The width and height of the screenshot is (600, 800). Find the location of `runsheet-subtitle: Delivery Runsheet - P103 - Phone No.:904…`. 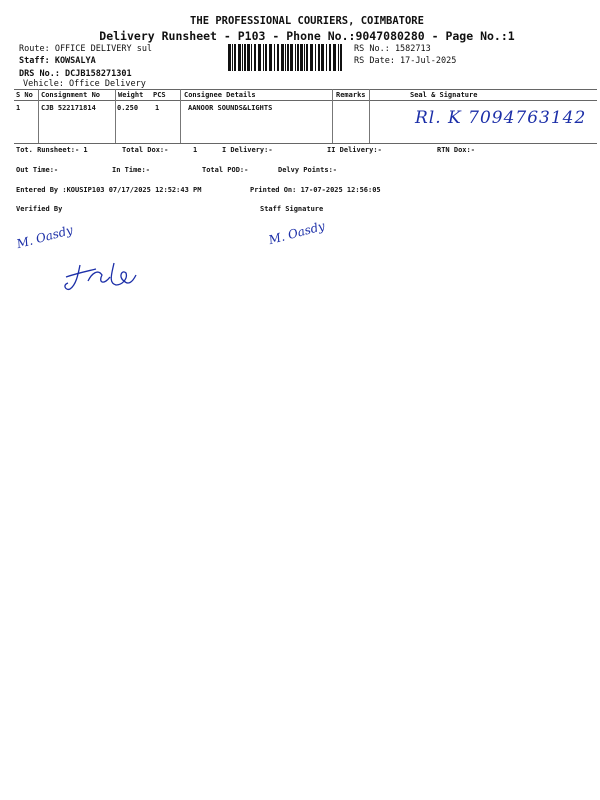

runsheet-subtitle: Delivery Runsheet - P103 - Phone No.:904… is located at coordinates (307, 36).